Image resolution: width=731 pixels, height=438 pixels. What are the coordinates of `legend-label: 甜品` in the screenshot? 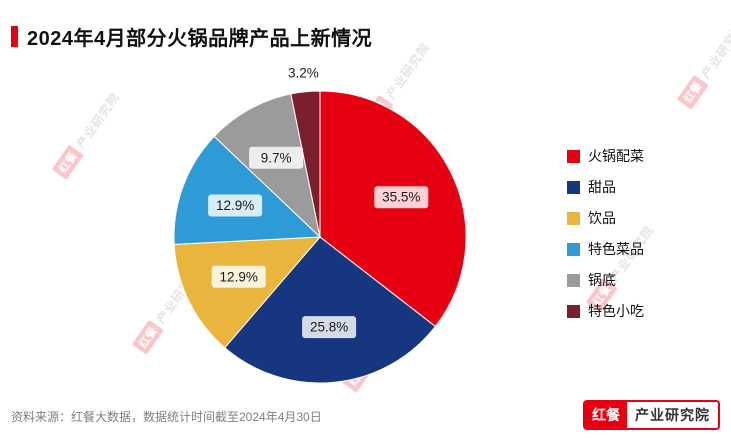 It's located at (602, 187).